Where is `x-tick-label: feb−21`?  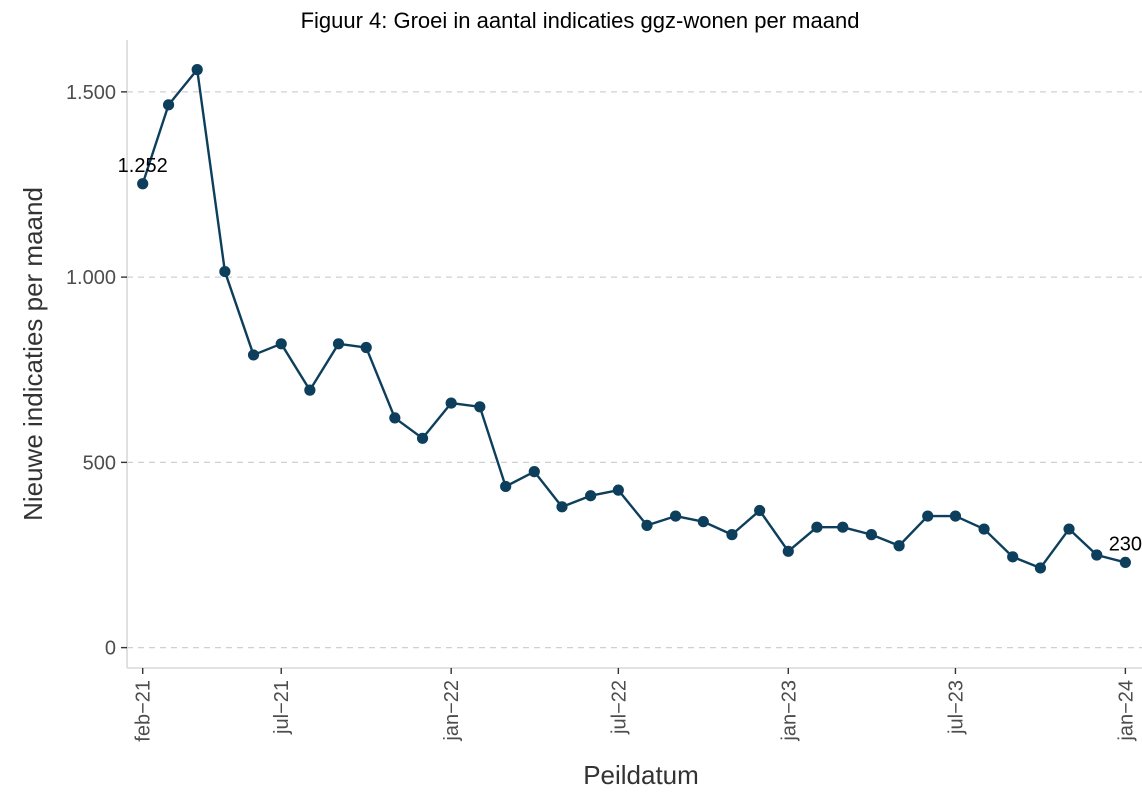
x-tick-label: feb−21 is located at coordinates (144, 711).